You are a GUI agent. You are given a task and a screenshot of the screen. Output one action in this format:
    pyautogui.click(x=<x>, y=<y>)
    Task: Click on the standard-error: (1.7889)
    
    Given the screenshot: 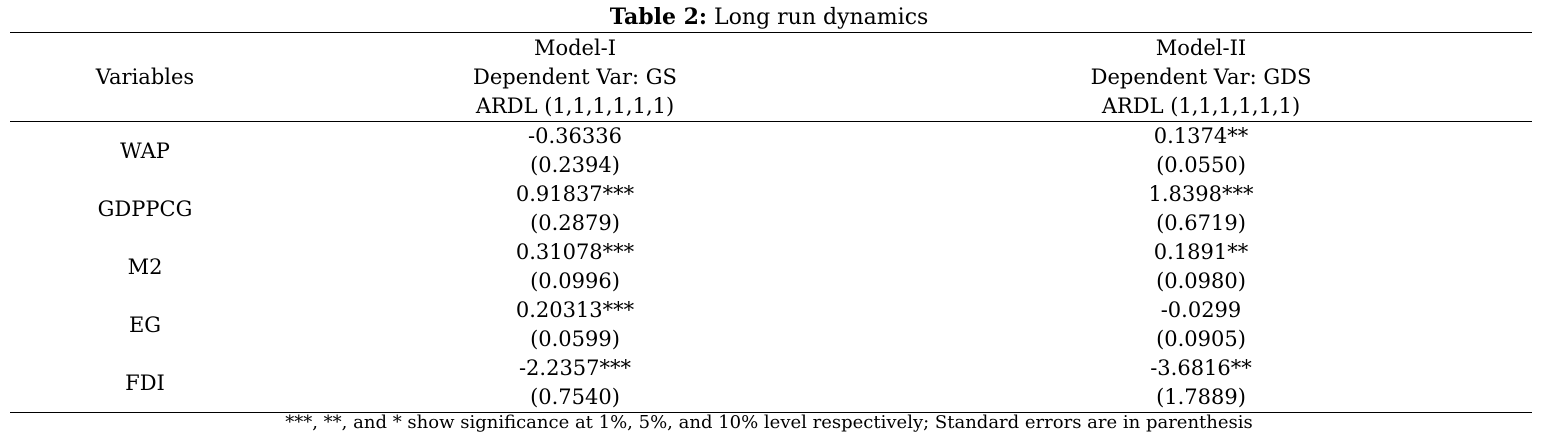 What is the action you would take?
    pyautogui.click(x=1201, y=397)
    